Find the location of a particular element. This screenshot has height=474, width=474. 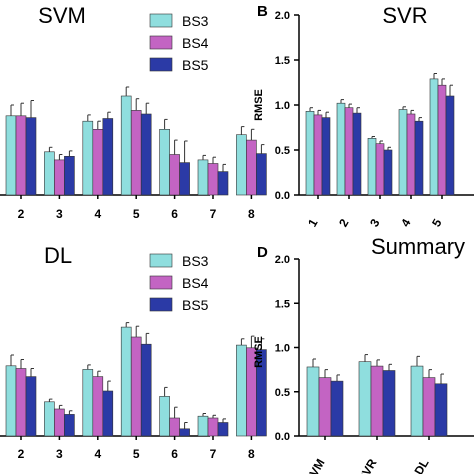

chart-title: SVM is located at coordinates (62, 15).